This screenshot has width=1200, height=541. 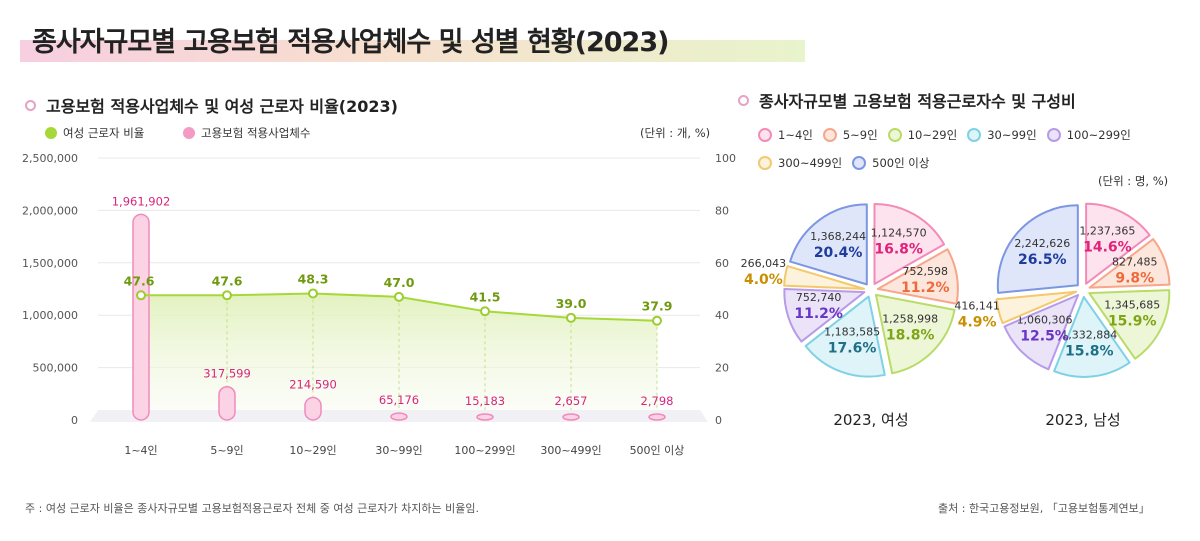 I want to click on pie-legend-label: 500인 이상, so click(x=901, y=163).